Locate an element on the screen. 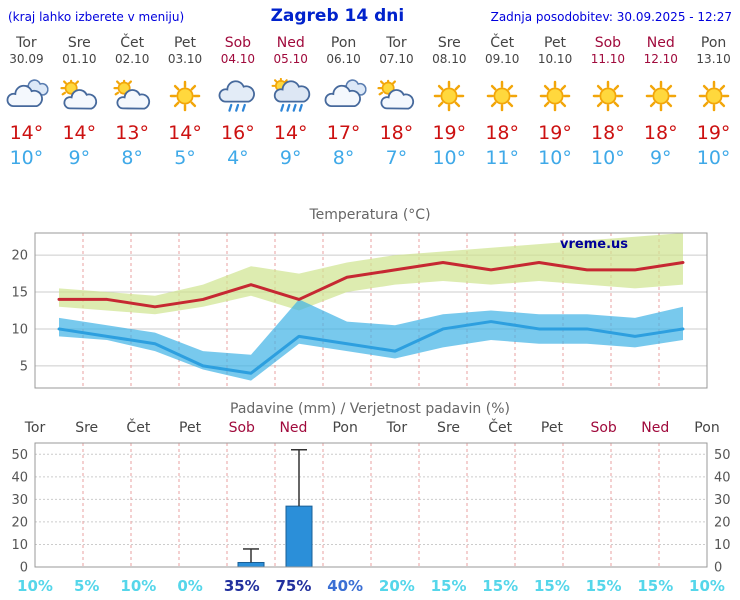 Image resolution: width=740 pixels, height=600 pixels. svg-text: 30 is located at coordinates (19, 500).